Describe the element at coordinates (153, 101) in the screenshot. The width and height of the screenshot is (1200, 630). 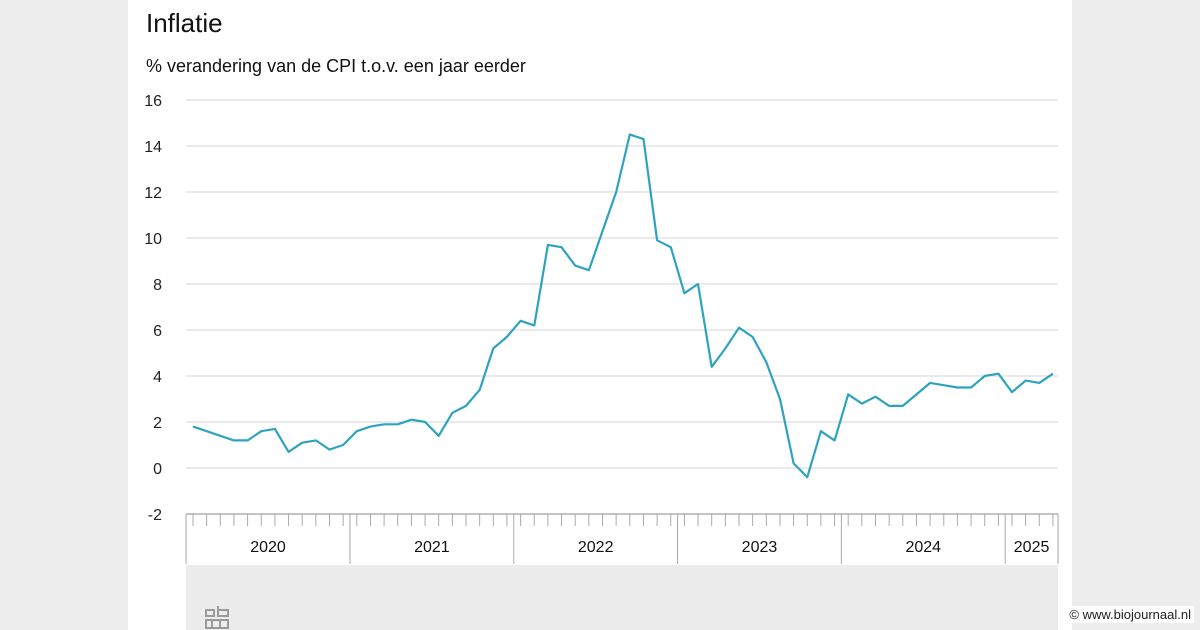
I see `y-tick-label: 16` at that location.